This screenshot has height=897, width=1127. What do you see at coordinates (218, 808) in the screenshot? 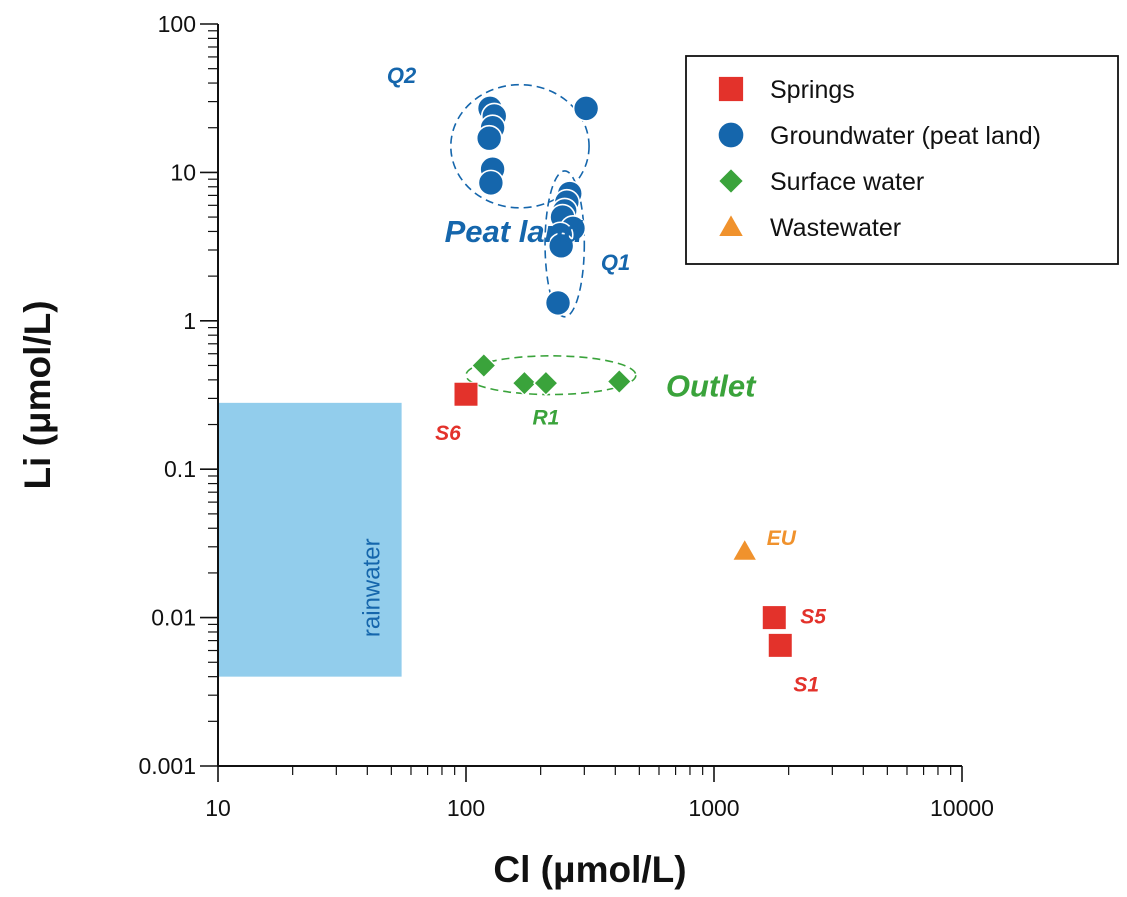
I see `x-tick-label: 10` at bounding box center [218, 808].